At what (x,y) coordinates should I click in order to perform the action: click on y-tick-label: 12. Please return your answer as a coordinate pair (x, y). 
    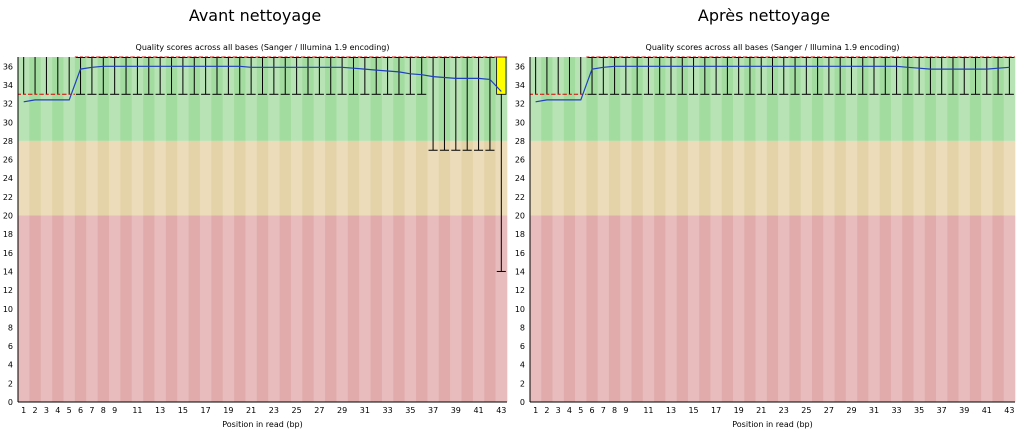
    Looking at the image, I should click on (520, 290).